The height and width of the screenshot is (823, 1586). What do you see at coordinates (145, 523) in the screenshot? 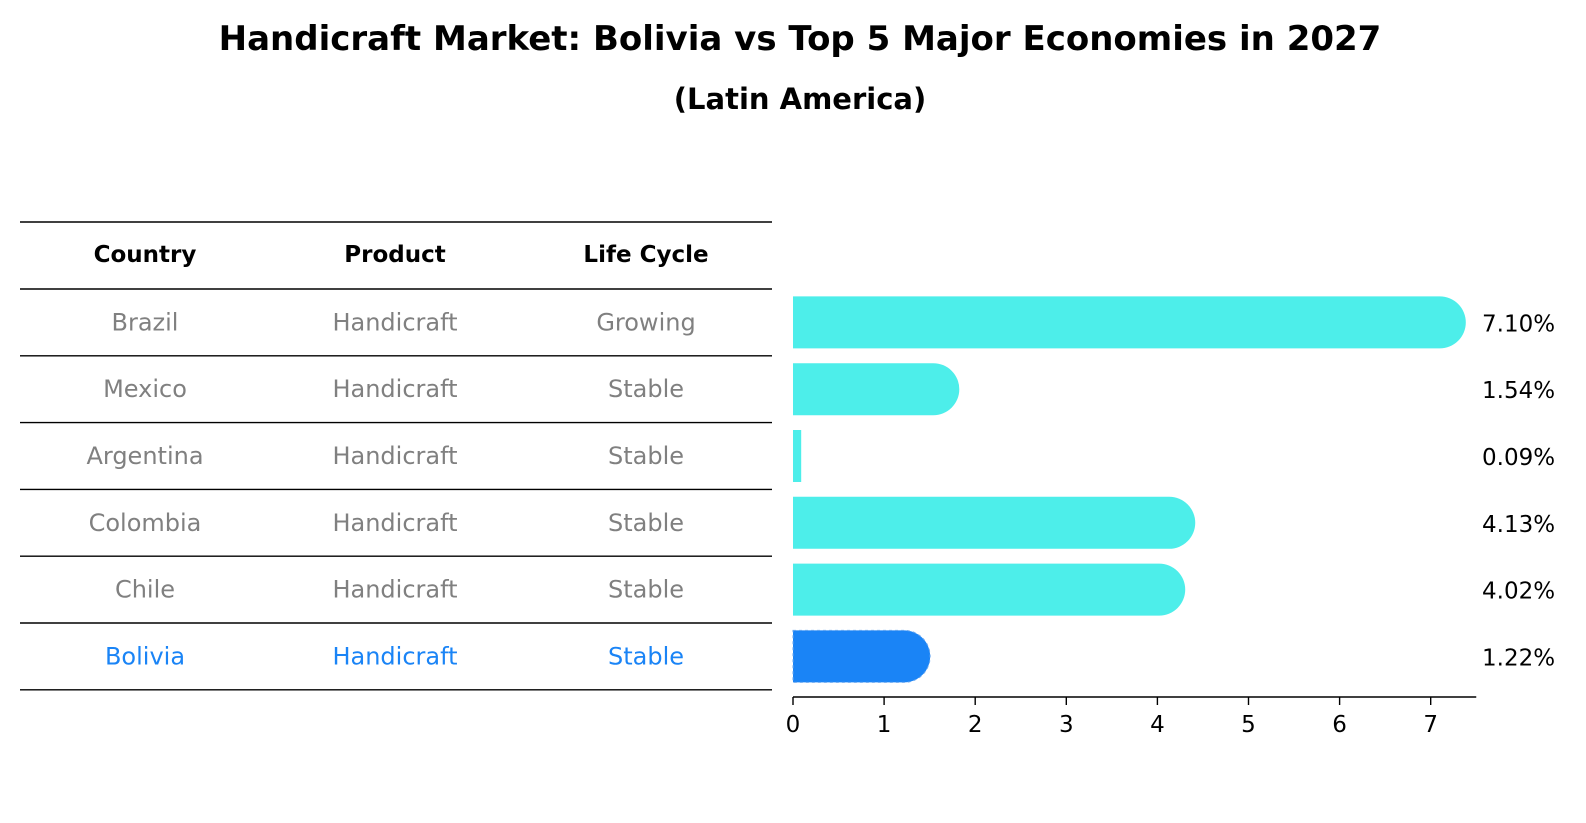
I see `table-cell-country: Colombia` at bounding box center [145, 523].